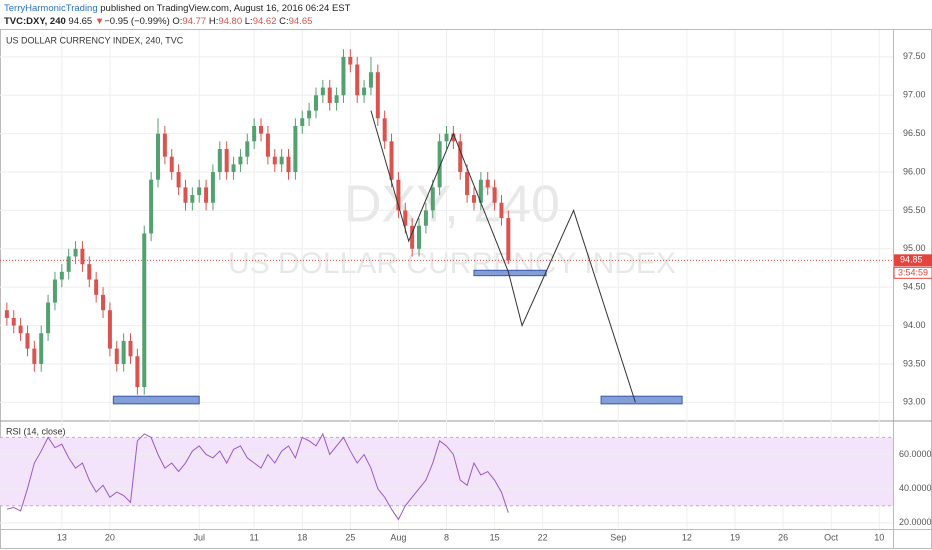 The image size is (932, 550). Describe the element at coordinates (110, 537) in the screenshot. I see `x-tick-label: 20` at that location.